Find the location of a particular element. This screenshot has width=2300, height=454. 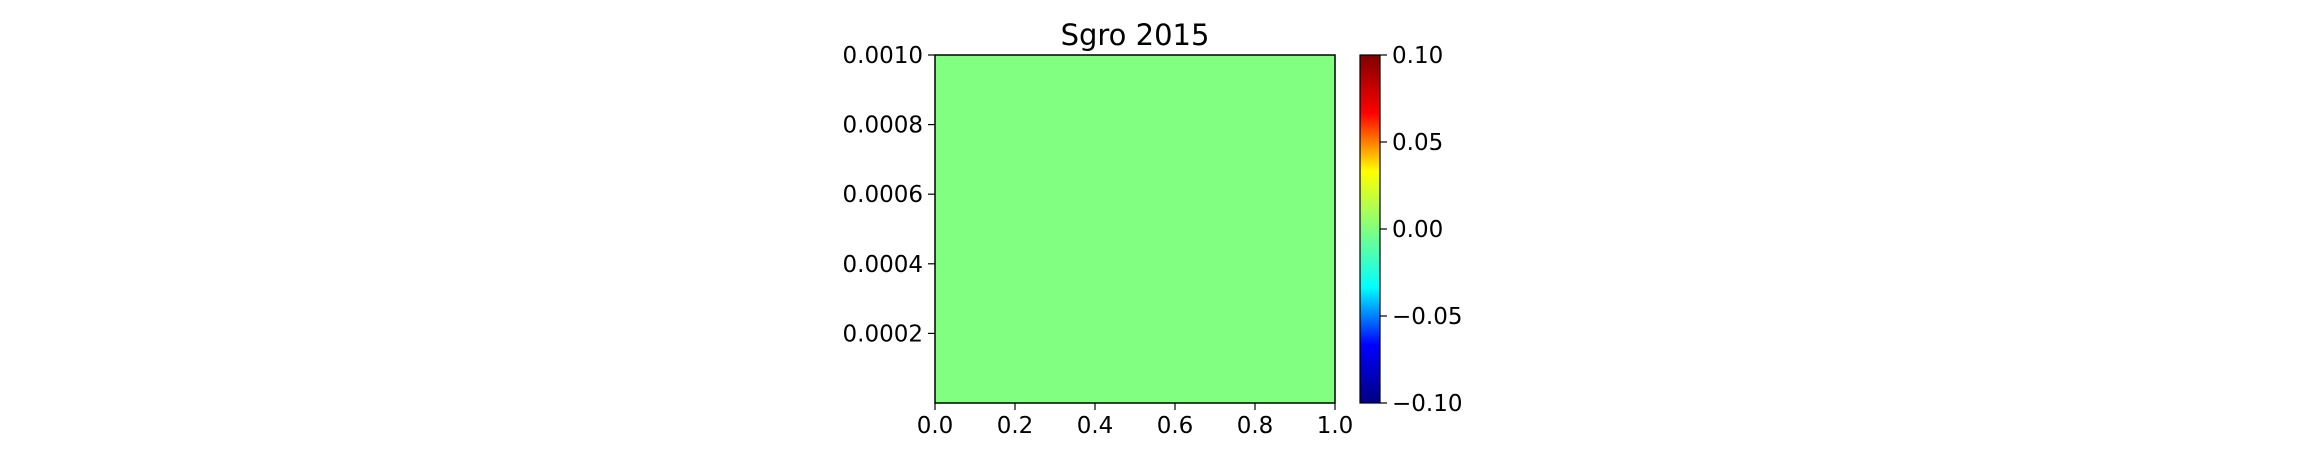

y-tick-label: 0.0008 is located at coordinates (883, 126).